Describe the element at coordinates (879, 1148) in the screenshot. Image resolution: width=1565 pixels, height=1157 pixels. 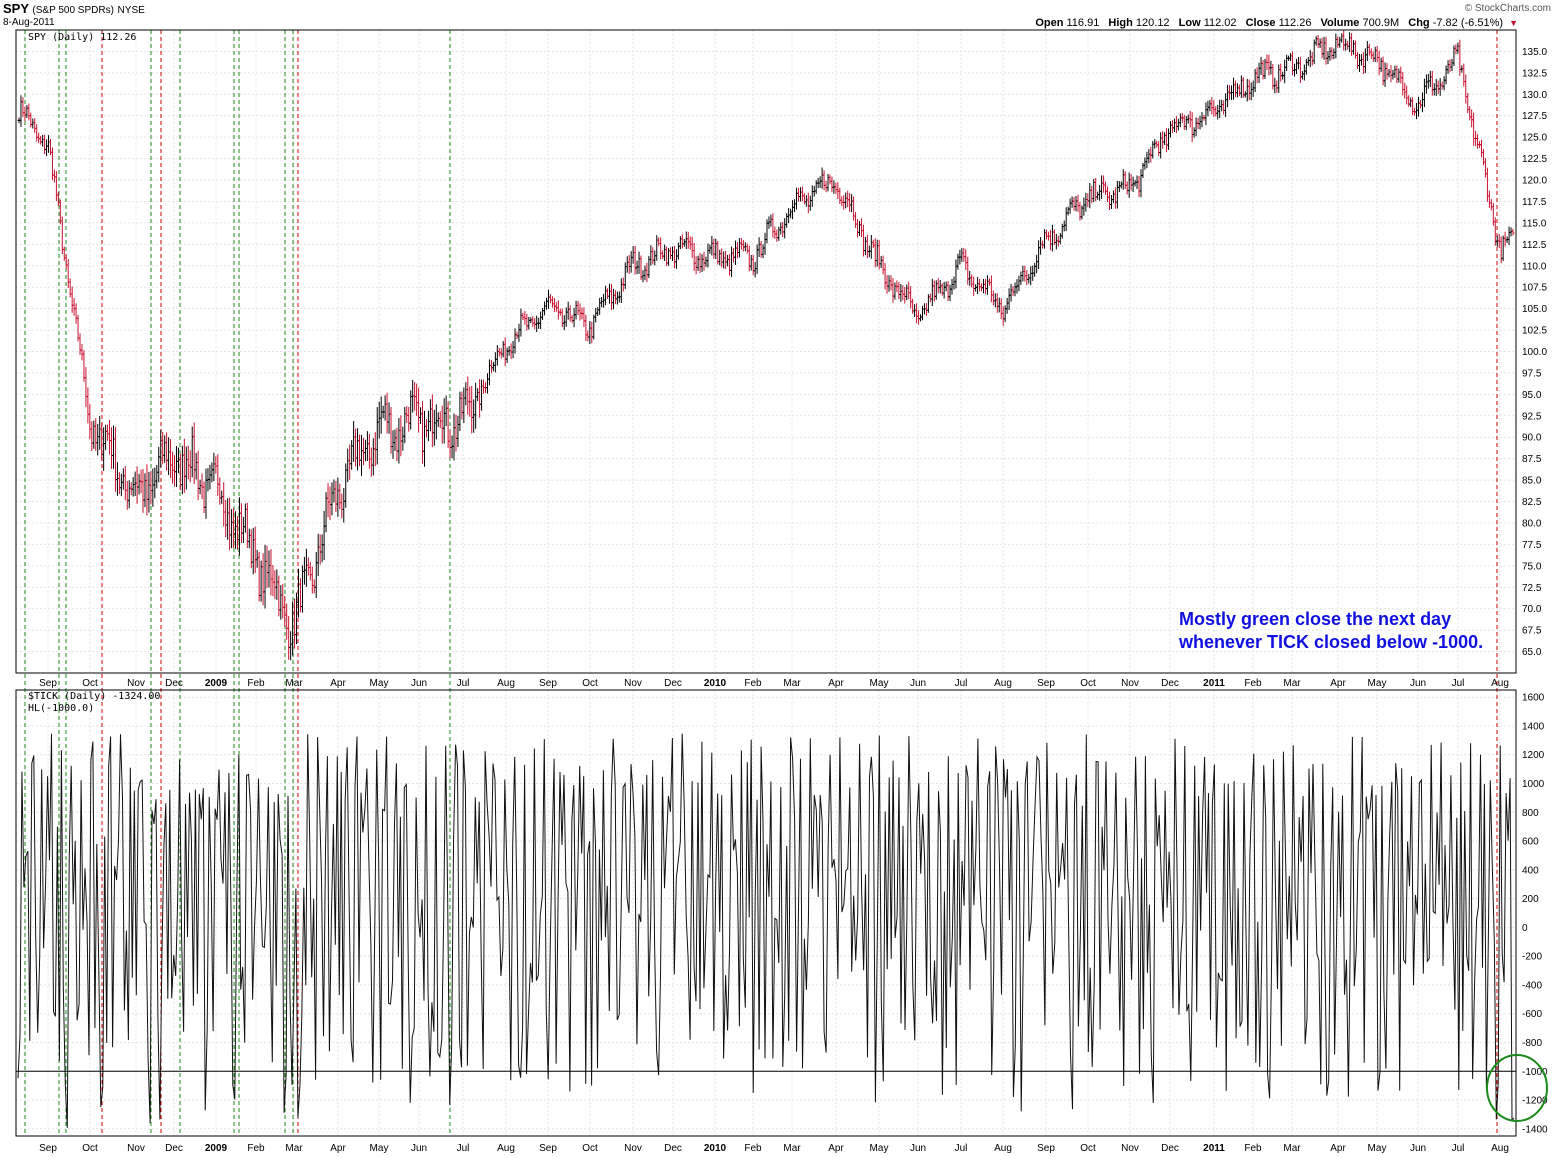
I see `lower-x-tick-label: May` at that location.